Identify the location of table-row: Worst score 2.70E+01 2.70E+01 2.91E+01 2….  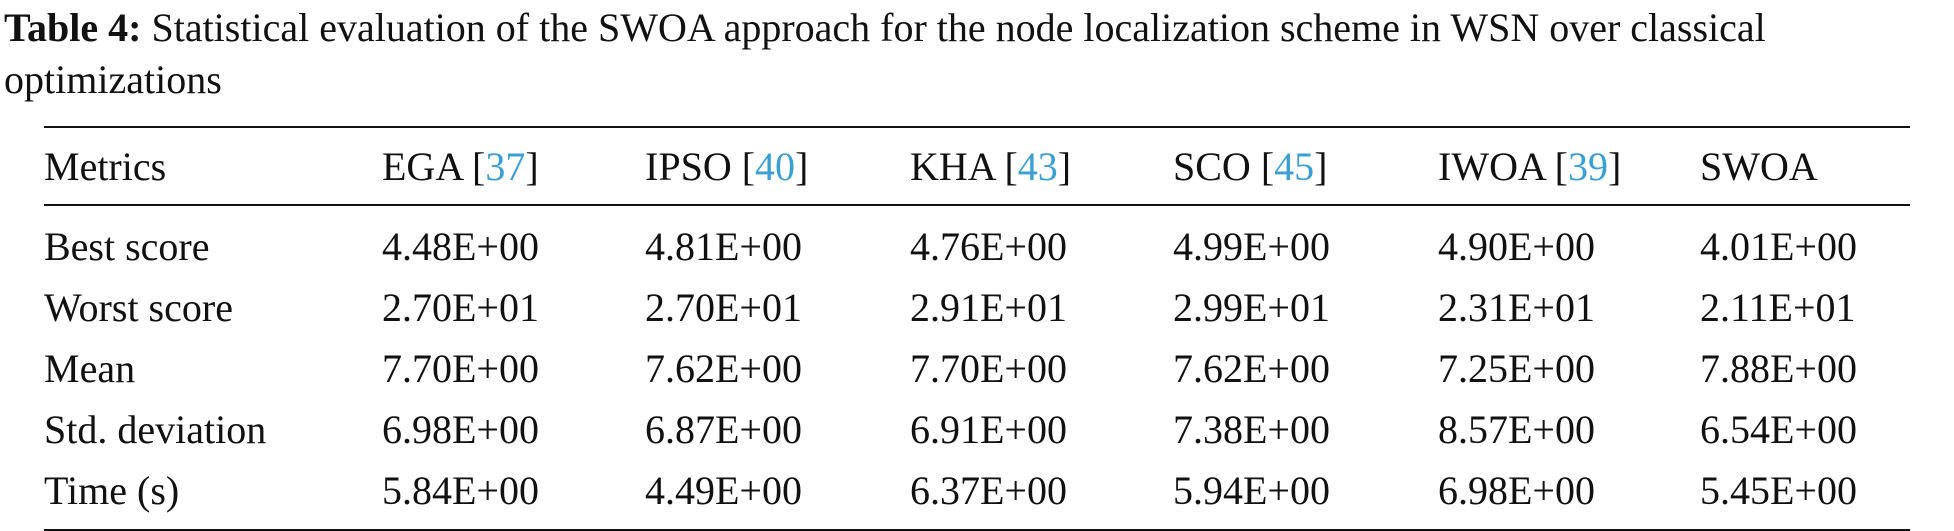
(977, 307).